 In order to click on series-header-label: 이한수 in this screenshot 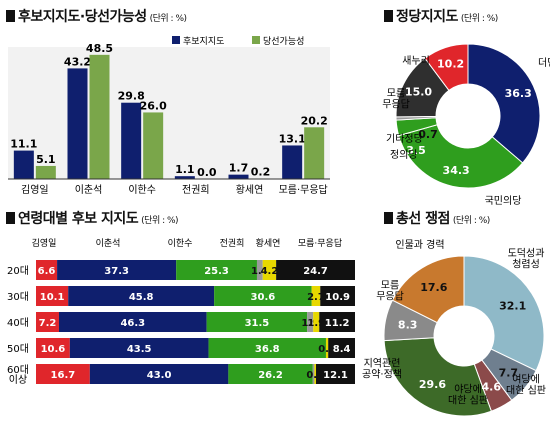, I will do `click(180, 243)`.